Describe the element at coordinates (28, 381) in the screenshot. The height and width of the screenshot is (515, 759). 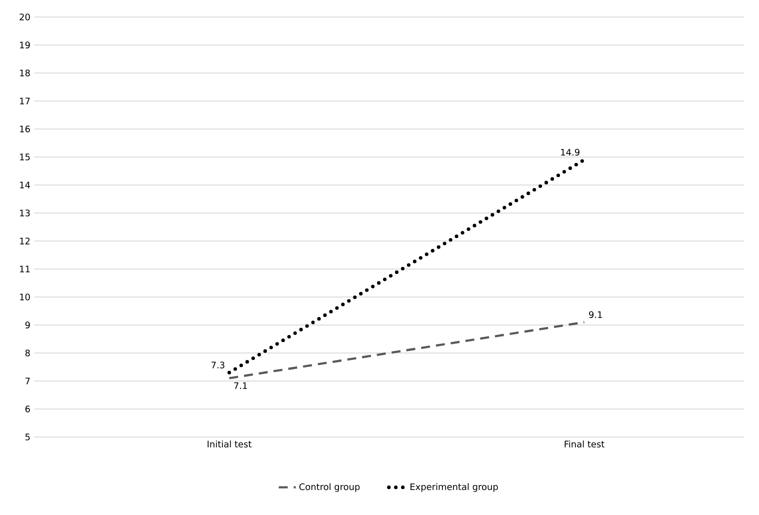
I see `y-tick-label: 7` at that location.